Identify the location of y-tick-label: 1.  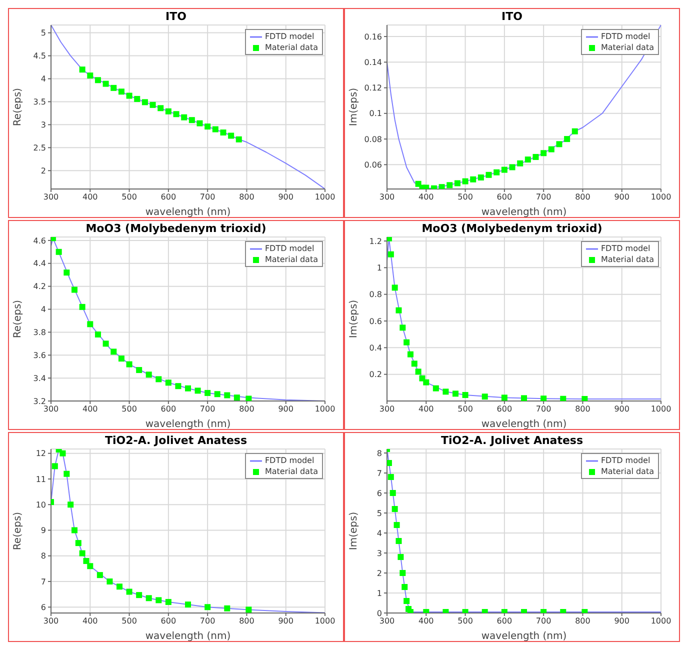
(379, 593).